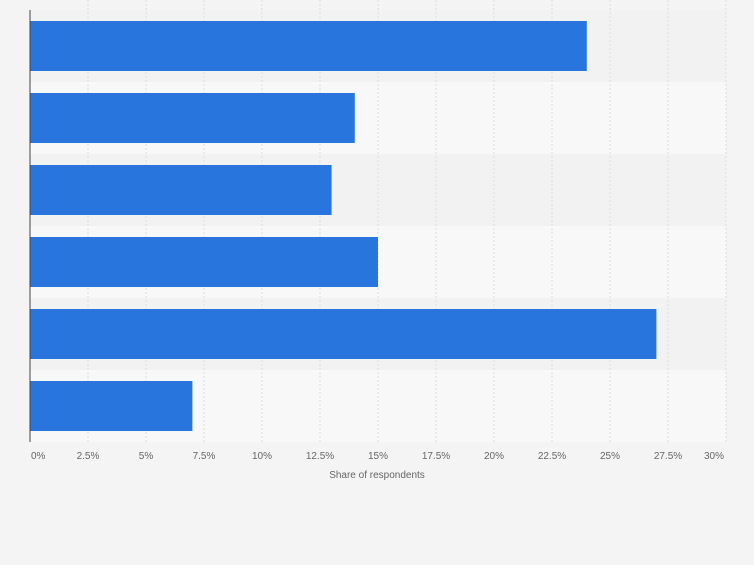 The height and width of the screenshot is (565, 754). Describe the element at coordinates (668, 456) in the screenshot. I see `x-tick-label: 27.5%` at that location.